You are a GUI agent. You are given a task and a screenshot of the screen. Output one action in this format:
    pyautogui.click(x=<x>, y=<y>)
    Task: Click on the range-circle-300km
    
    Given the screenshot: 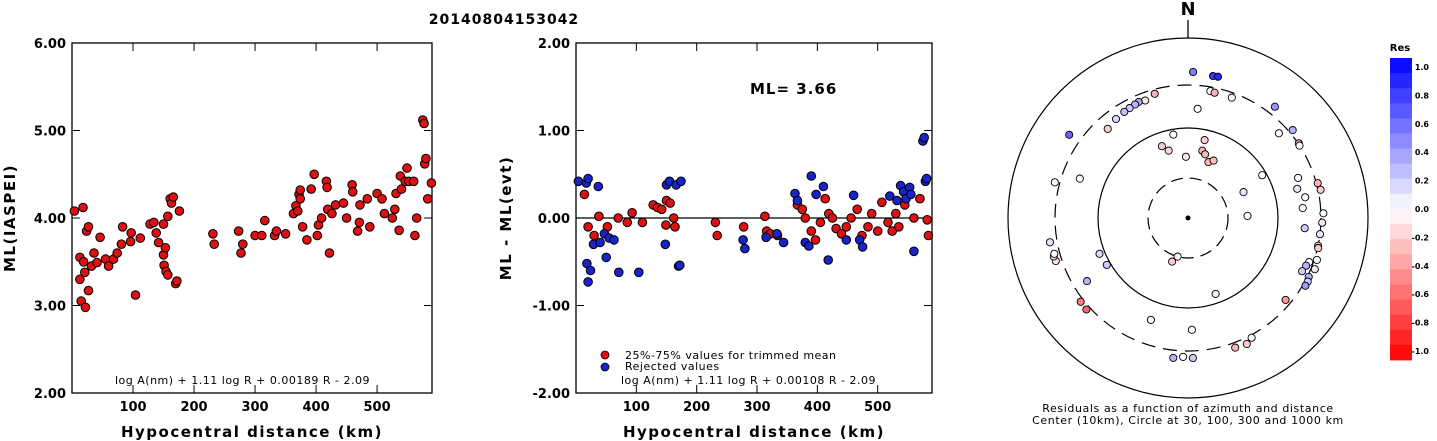 What is the action you would take?
    pyautogui.click(x=1188, y=218)
    